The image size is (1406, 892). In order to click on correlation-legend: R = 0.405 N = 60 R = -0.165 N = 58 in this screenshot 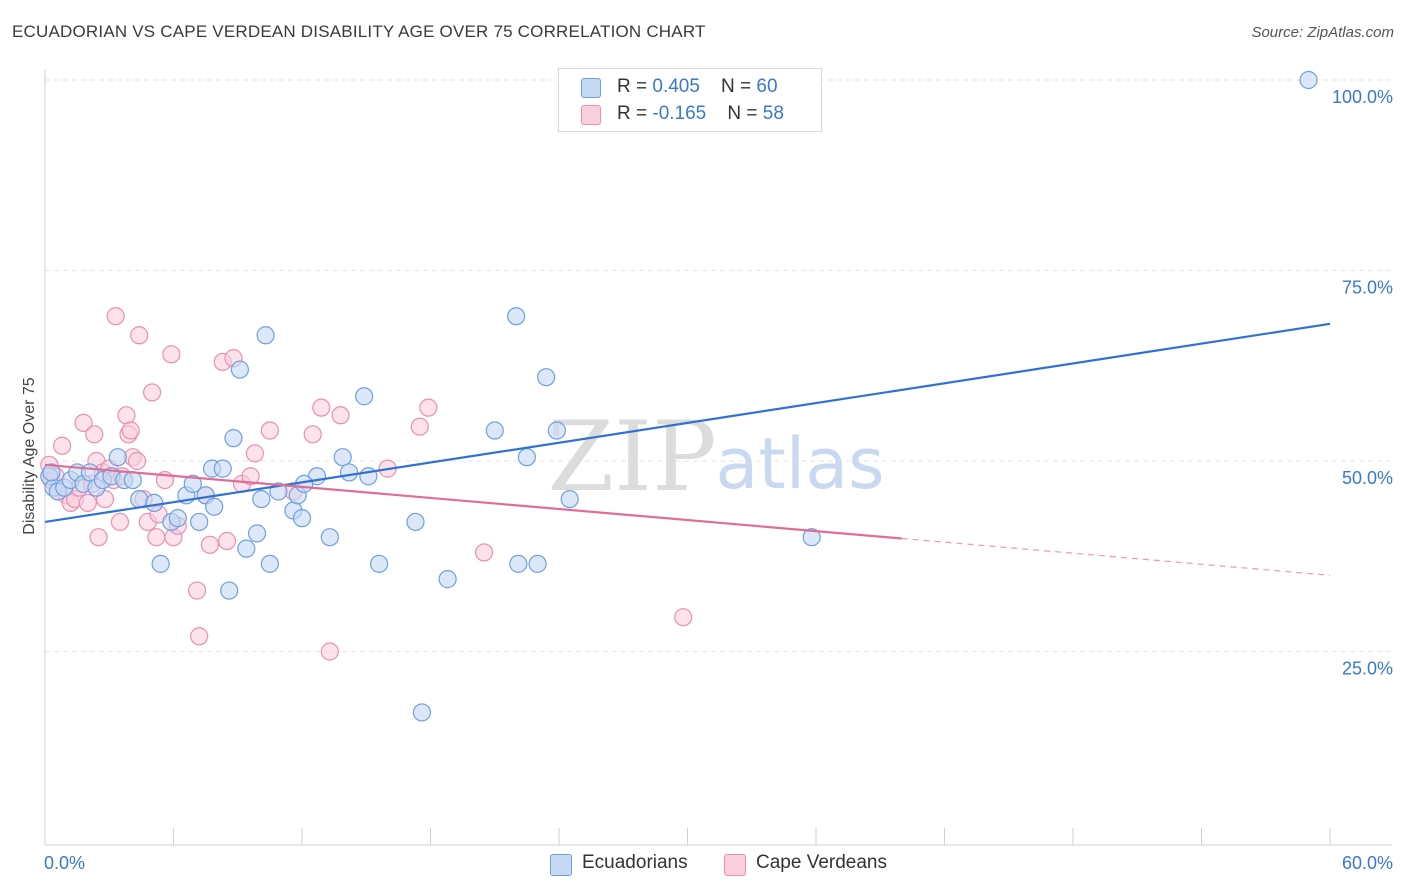, I will do `click(690, 100)`.